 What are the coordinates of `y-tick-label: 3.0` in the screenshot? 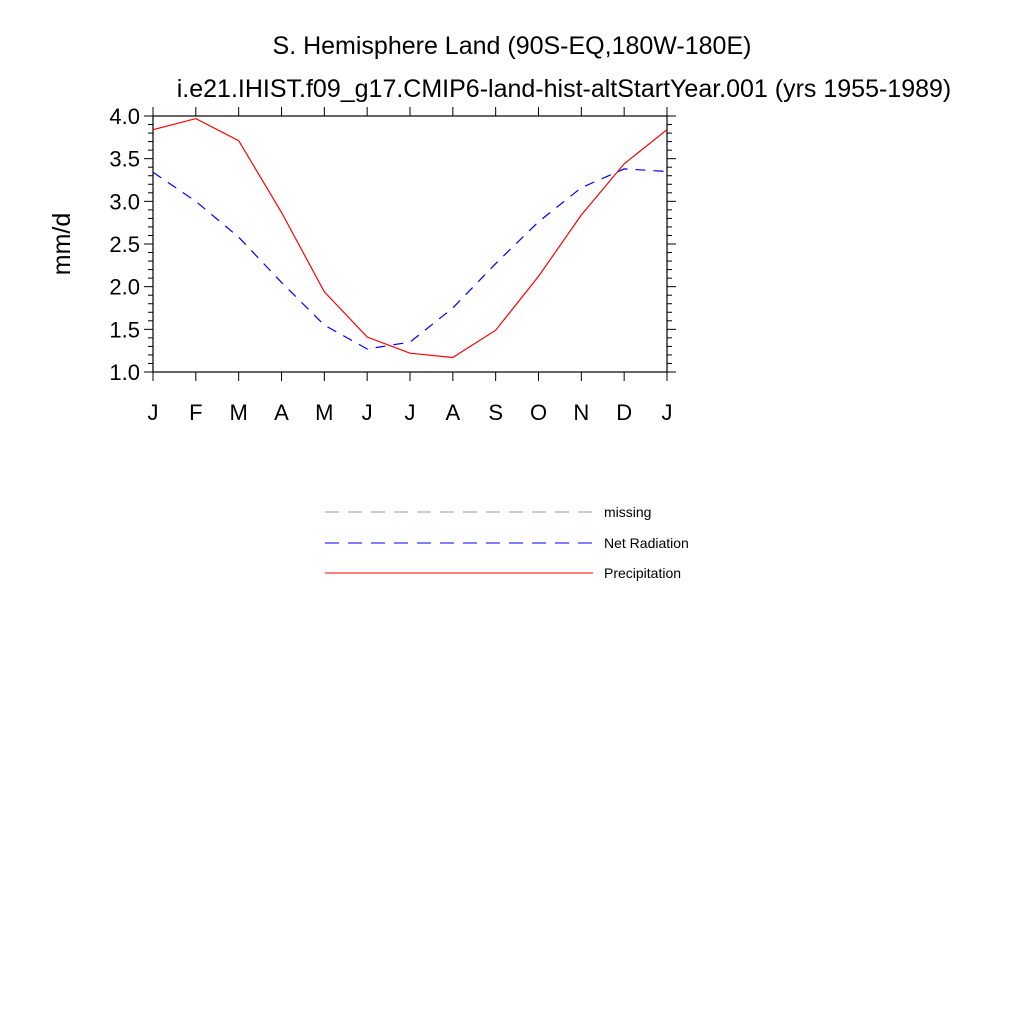 It's located at (124, 201).